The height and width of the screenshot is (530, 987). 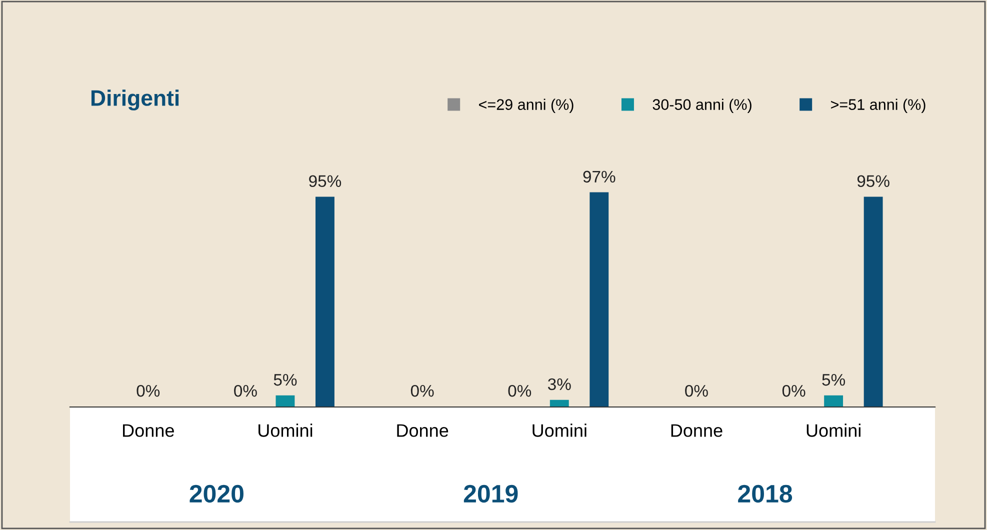 What do you see at coordinates (135, 100) in the screenshot?
I see `chart-title: Dirigenti` at bounding box center [135, 100].